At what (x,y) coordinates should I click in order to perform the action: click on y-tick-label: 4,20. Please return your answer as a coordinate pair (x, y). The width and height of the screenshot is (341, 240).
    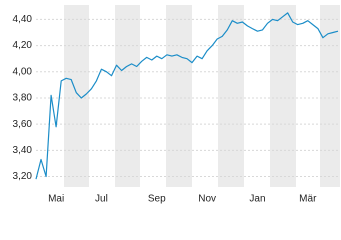
    Looking at the image, I should click on (23, 45).